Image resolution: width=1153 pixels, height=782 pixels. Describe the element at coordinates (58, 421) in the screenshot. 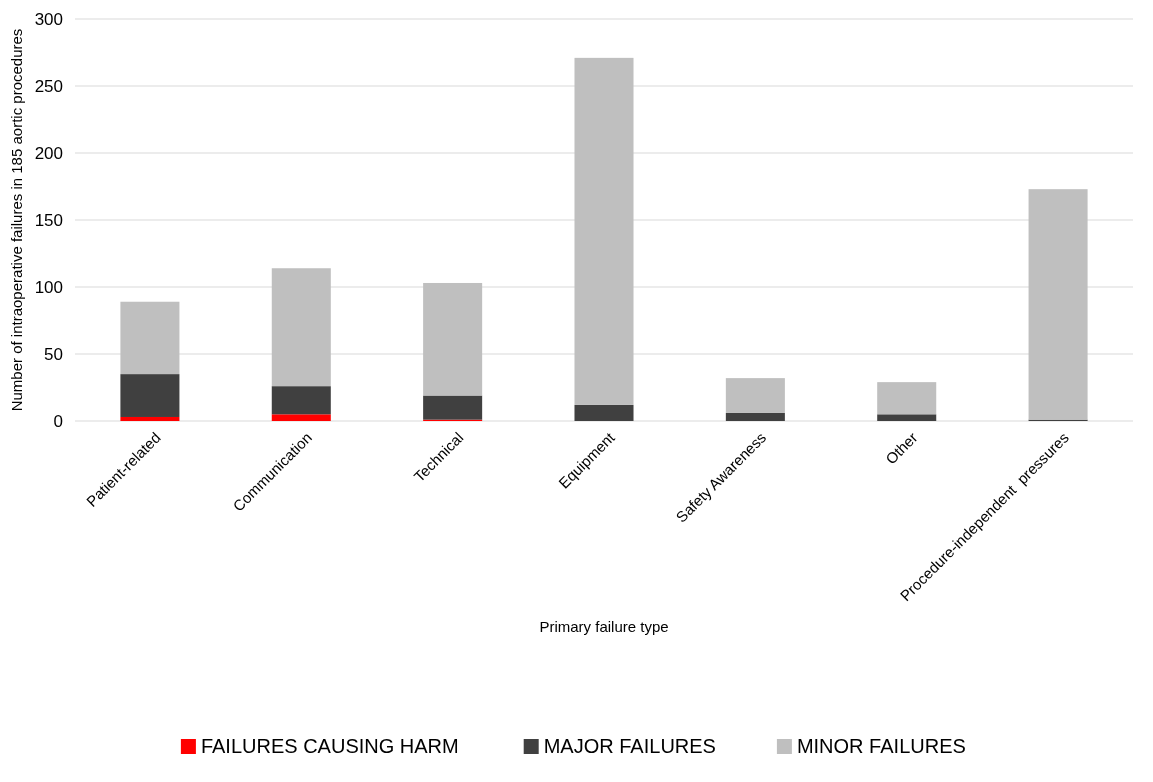

I see `y-tick-label: 0` at that location.